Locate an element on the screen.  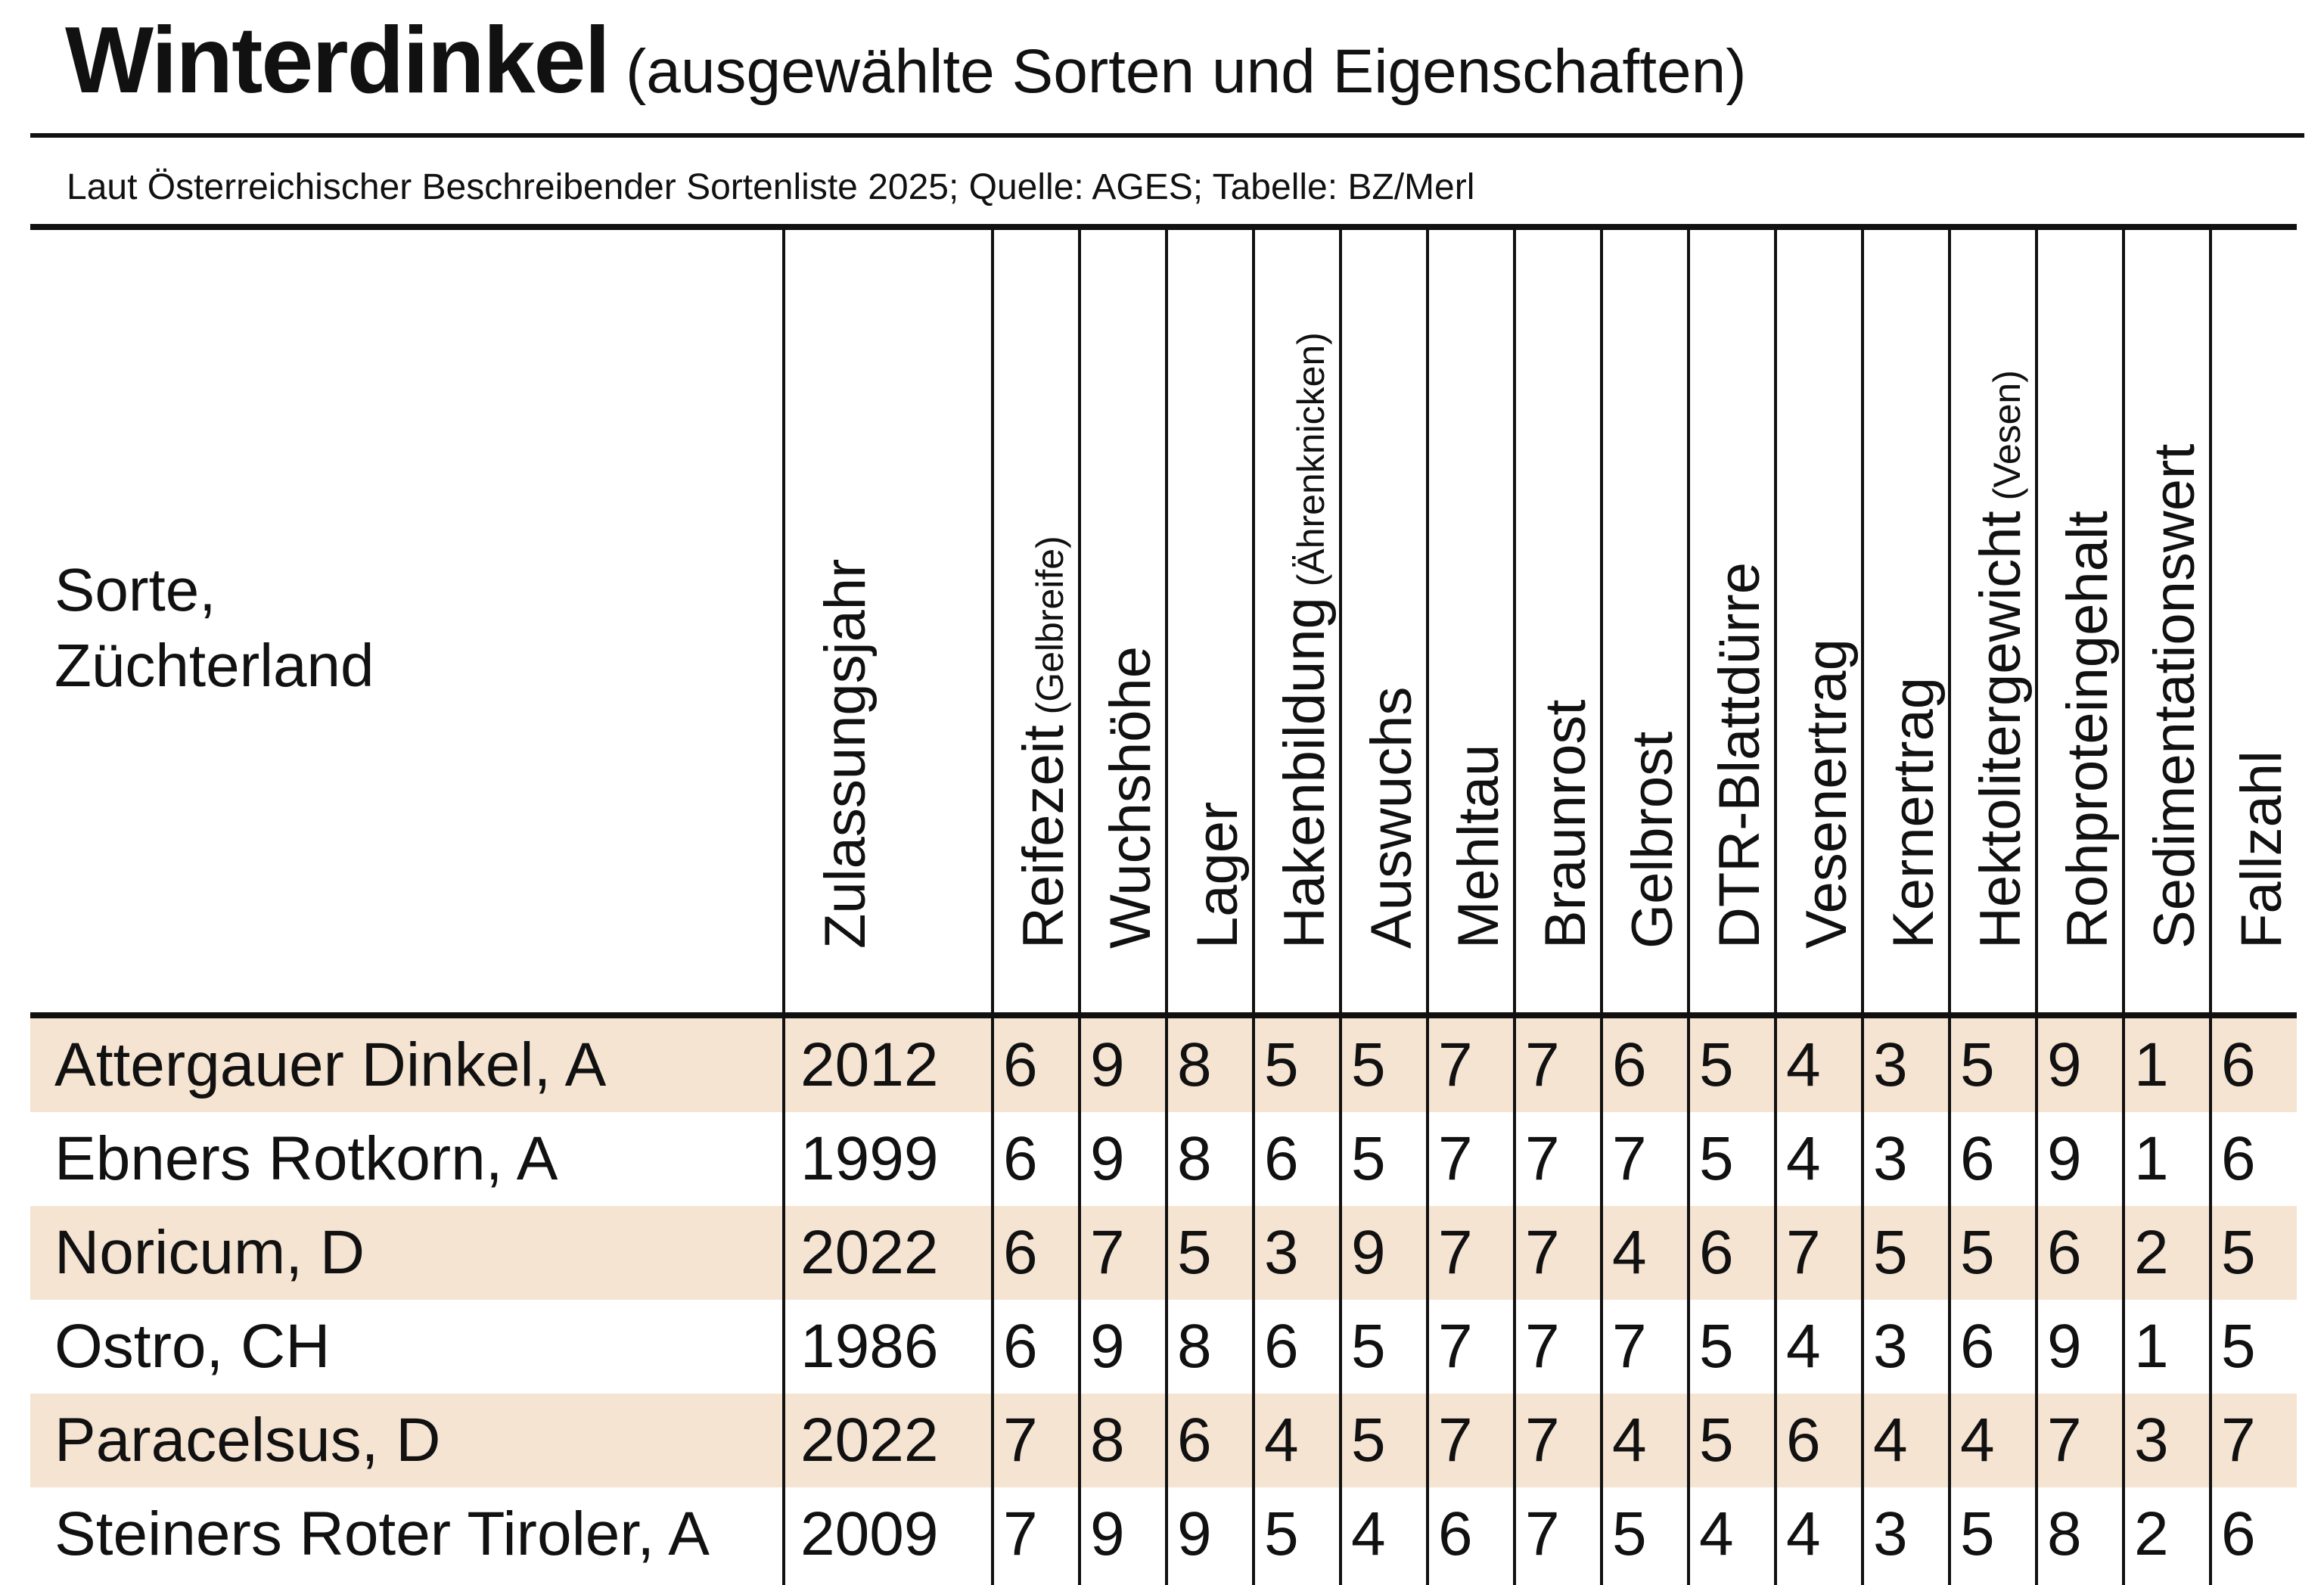
column-header-16: Fallzahl is located at coordinates (2254, 628).